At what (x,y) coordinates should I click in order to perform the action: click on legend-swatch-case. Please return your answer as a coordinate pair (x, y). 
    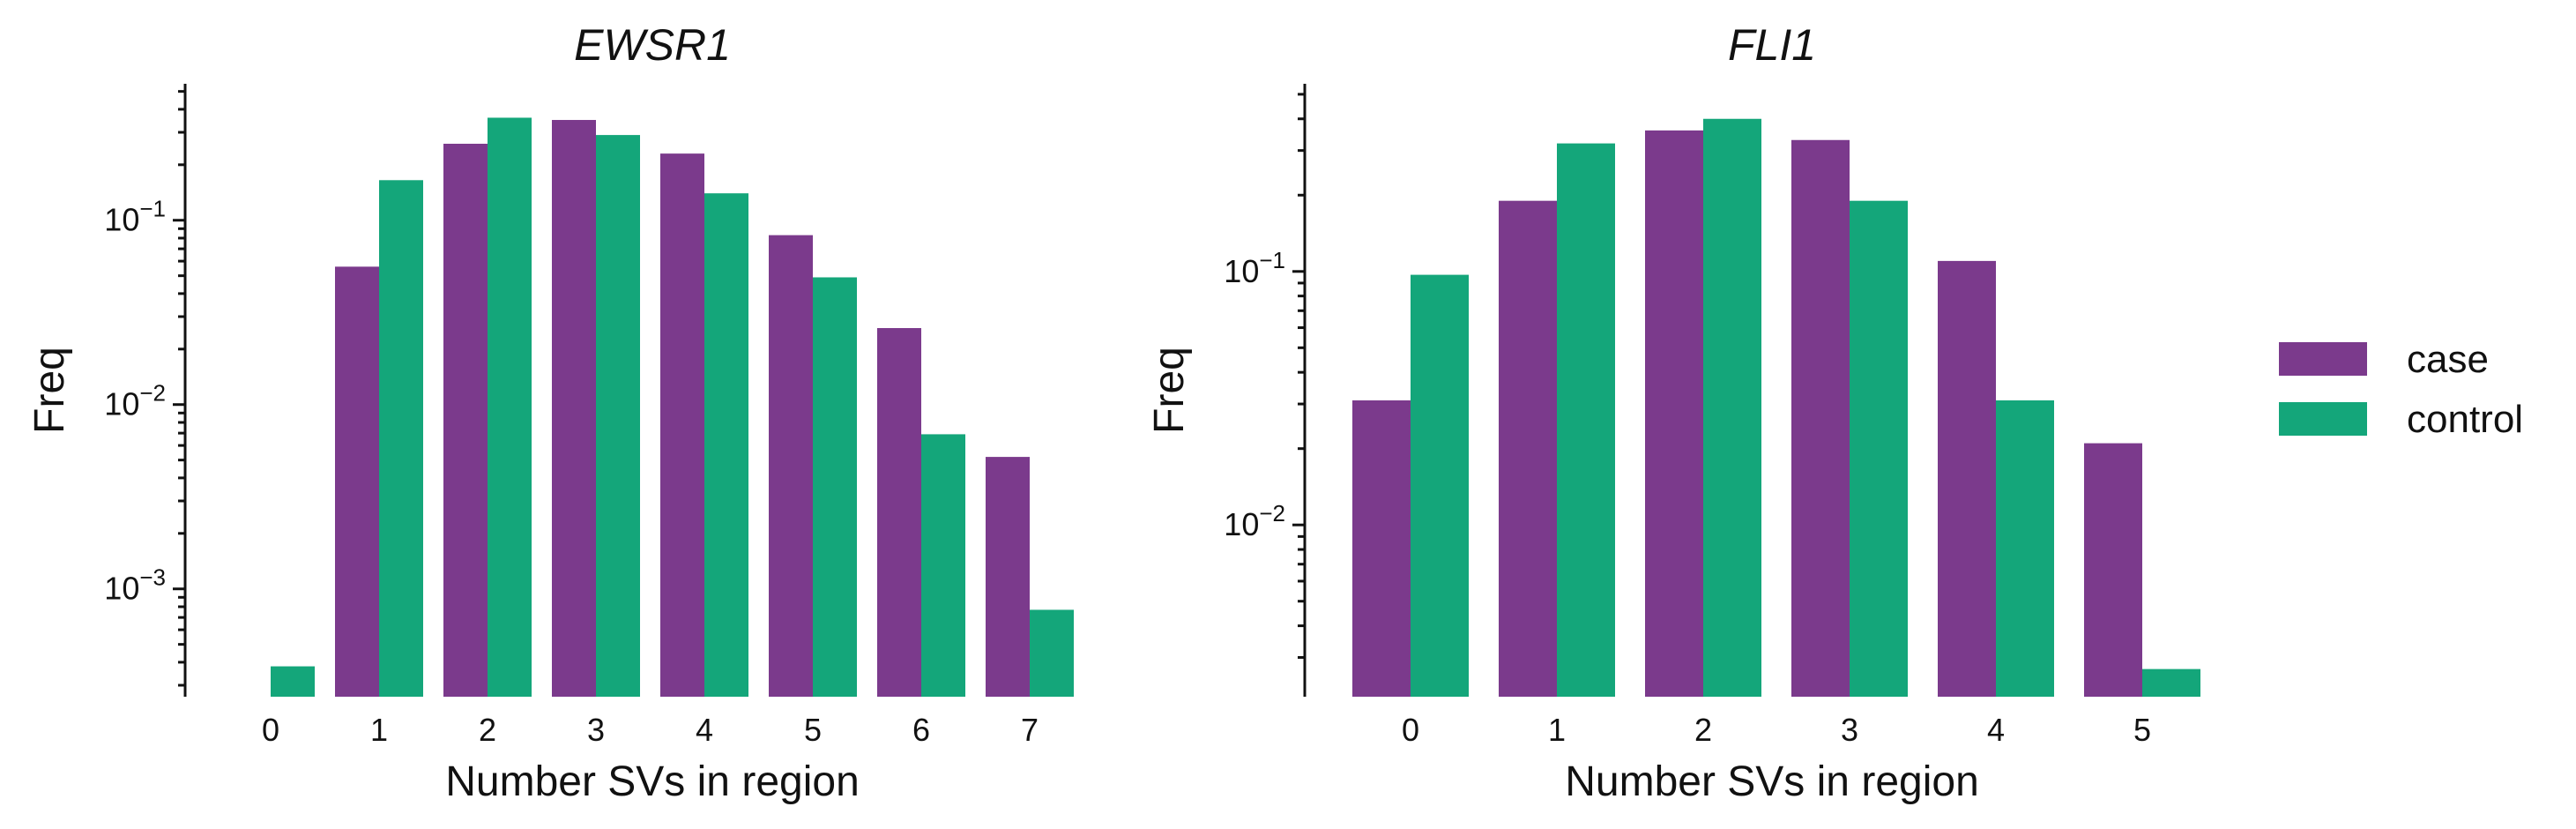
    Looking at the image, I should click on (2323, 359).